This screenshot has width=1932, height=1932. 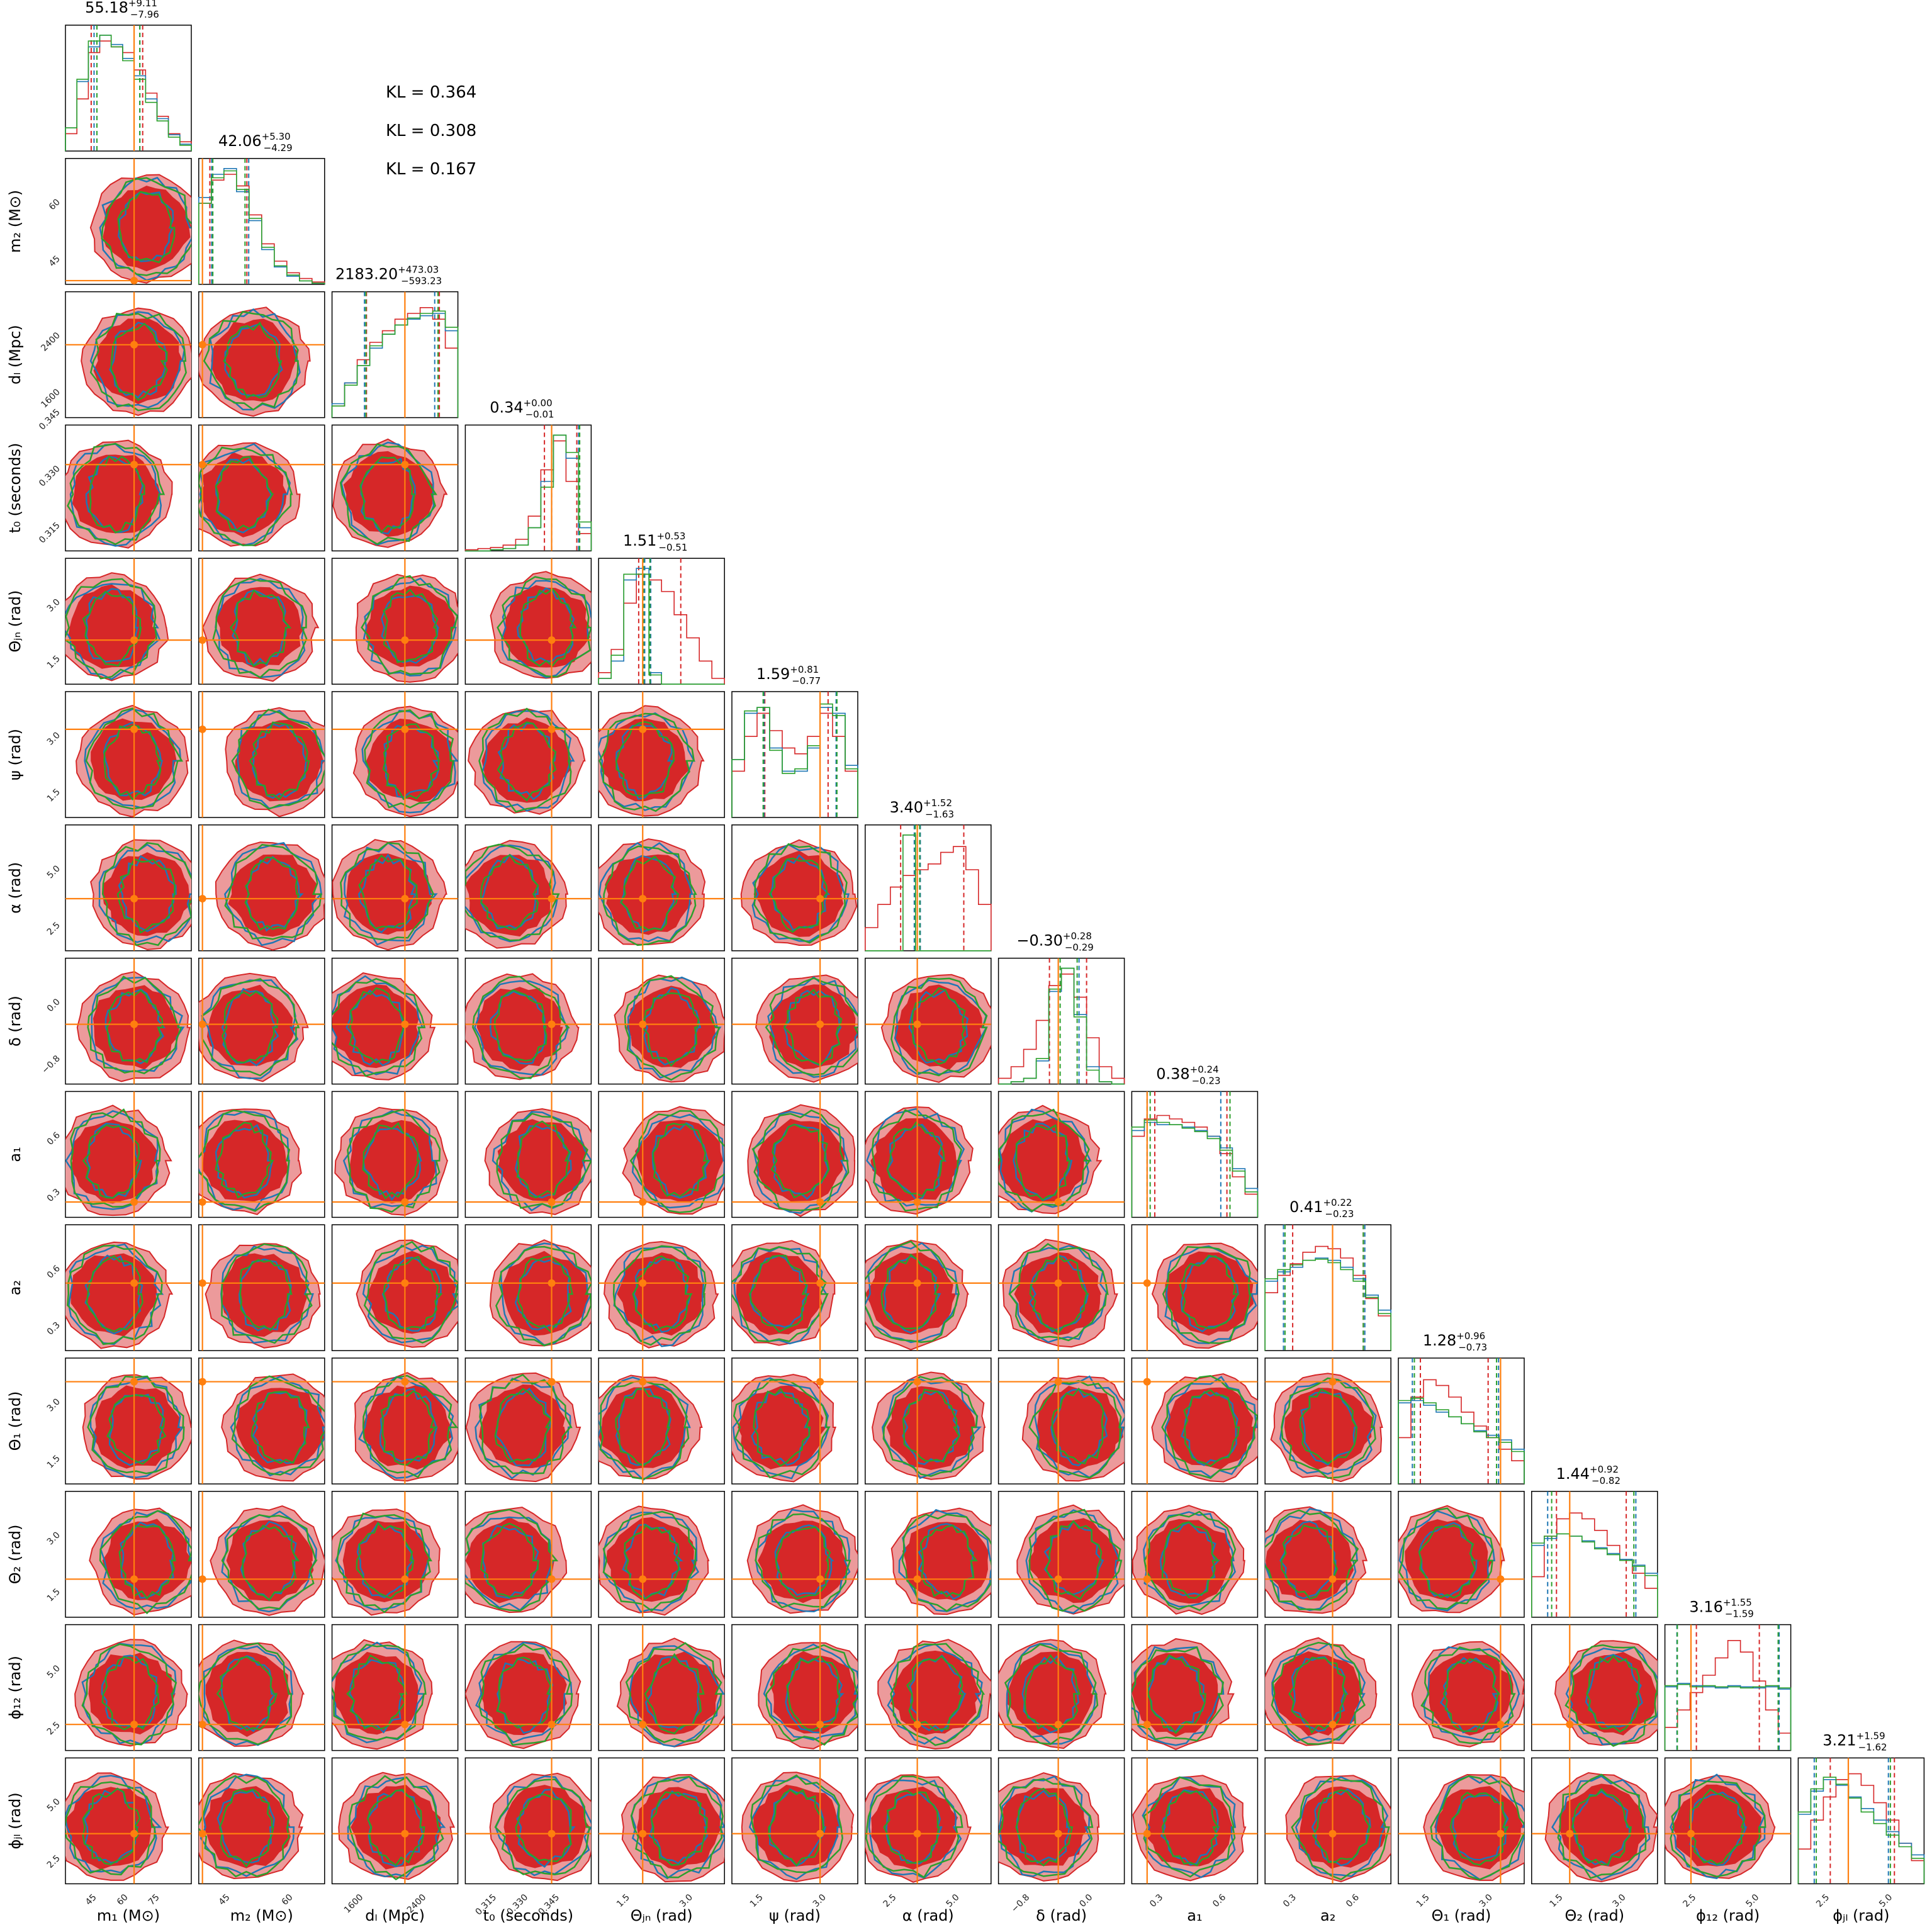 What do you see at coordinates (1728, 1915) in the screenshot?
I see `x-axis-label: ϕ₁₂ (rad)` at bounding box center [1728, 1915].